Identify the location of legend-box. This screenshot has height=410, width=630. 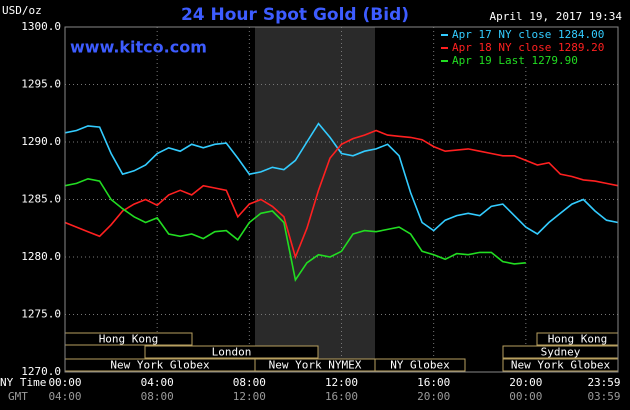
(528, 47).